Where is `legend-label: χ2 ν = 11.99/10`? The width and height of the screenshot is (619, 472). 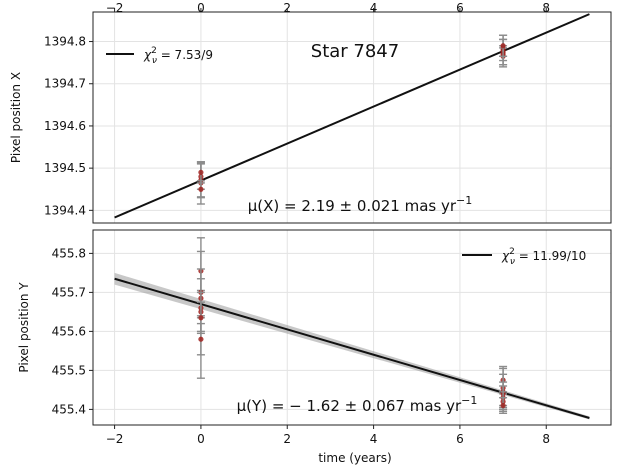
legend-label: χ2 ν = 11.99/10 is located at coordinates (543, 257).